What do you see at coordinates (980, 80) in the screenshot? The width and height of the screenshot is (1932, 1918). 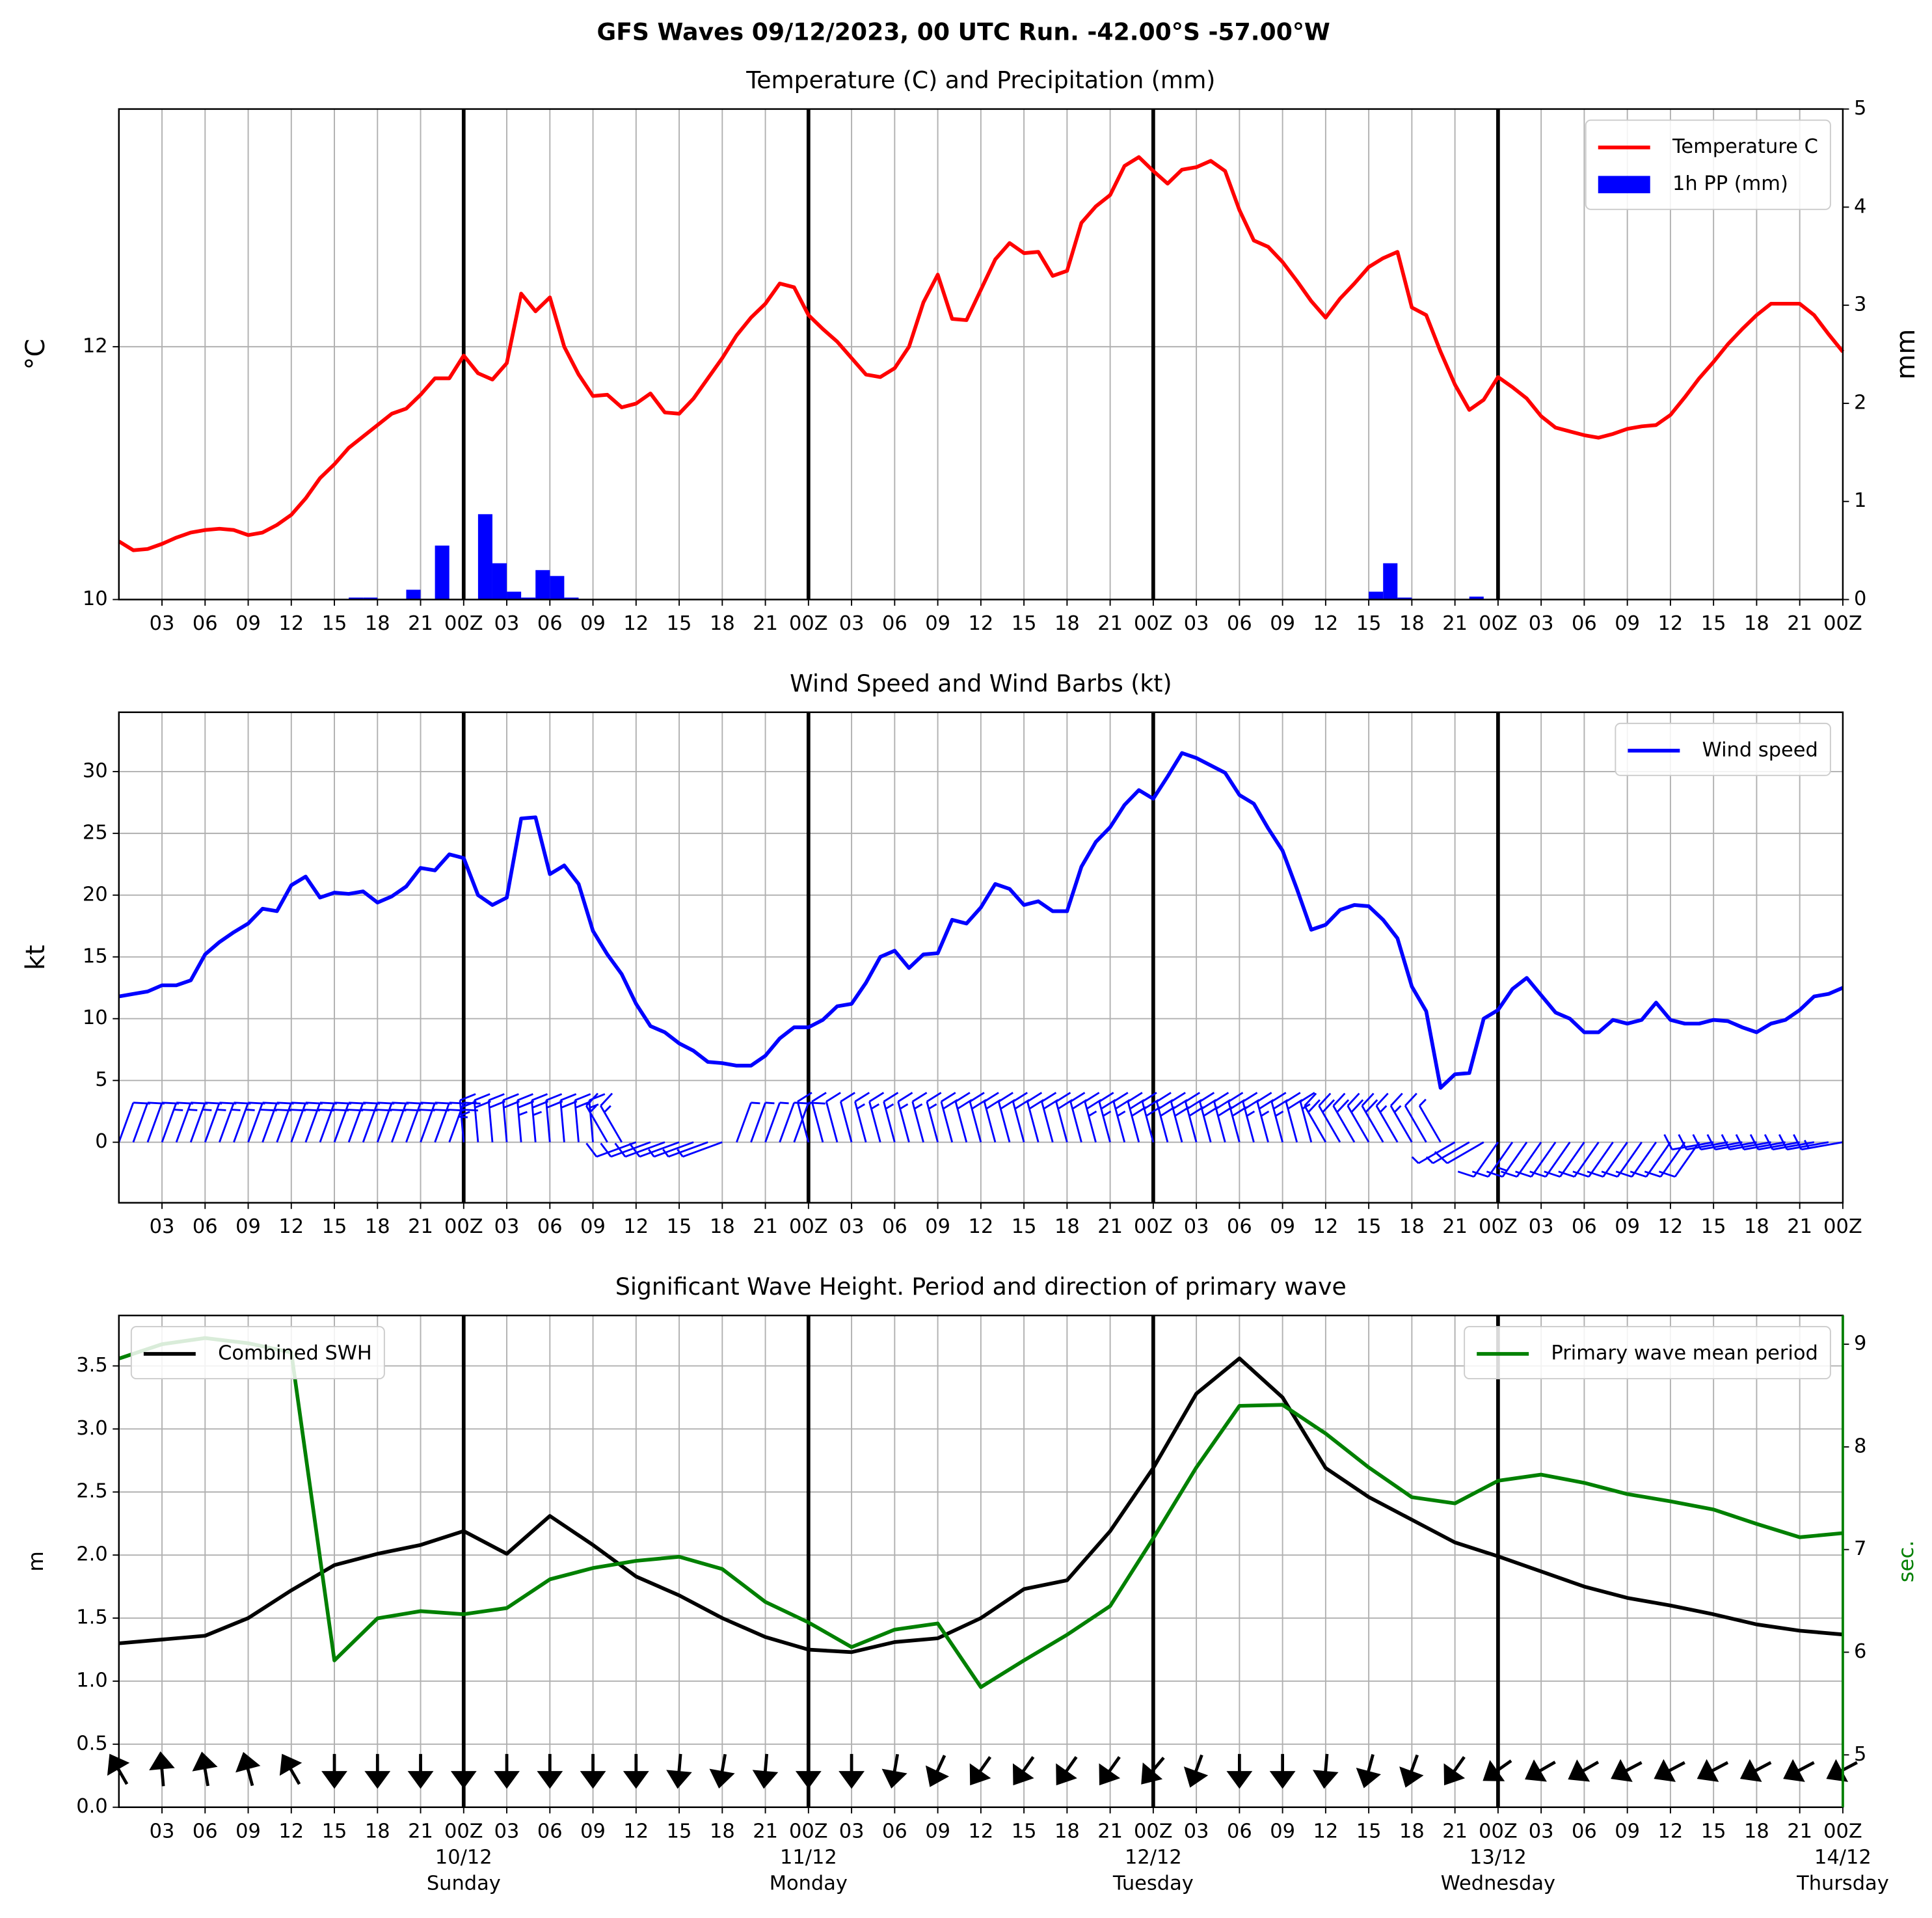 I see `panel-title: Temperature (C) and Precipitation (mm)` at bounding box center [980, 80].